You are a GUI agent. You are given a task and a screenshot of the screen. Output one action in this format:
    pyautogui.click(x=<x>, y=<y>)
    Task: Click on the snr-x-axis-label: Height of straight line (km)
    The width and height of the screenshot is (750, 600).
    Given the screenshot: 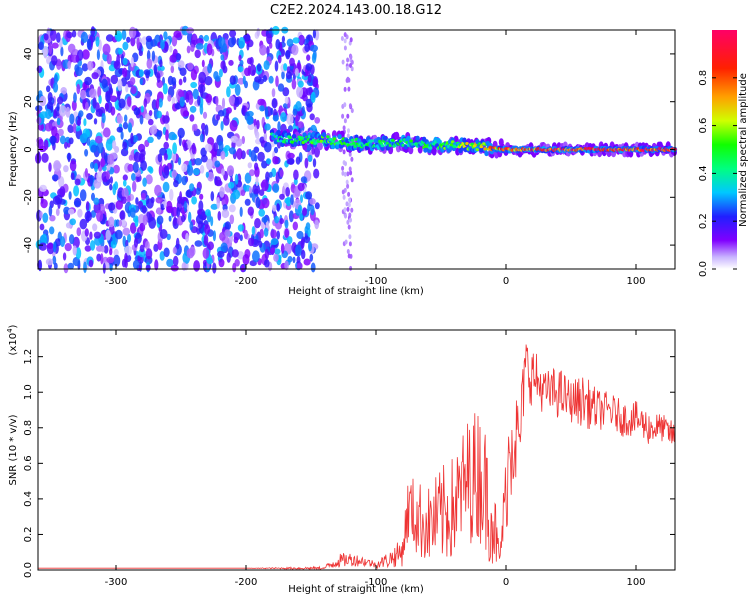 What is the action you would take?
    pyautogui.click(x=356, y=589)
    